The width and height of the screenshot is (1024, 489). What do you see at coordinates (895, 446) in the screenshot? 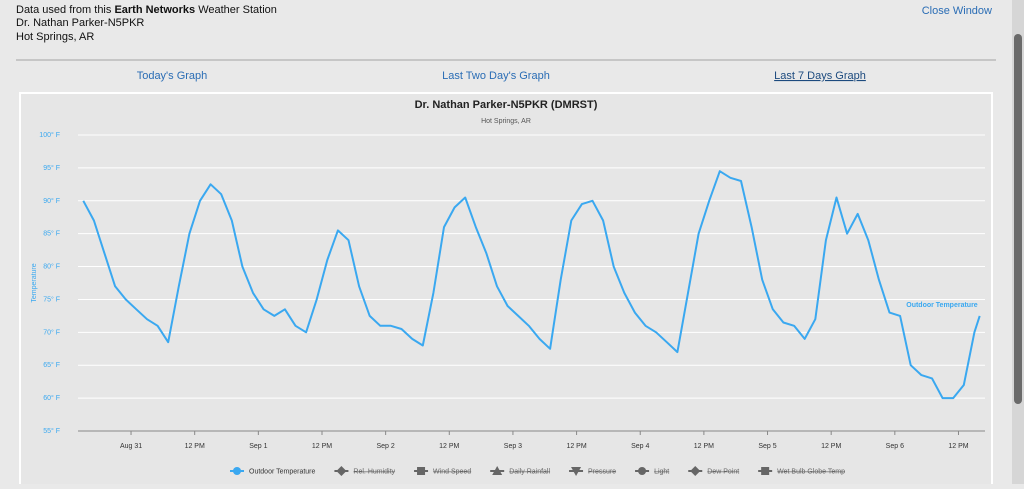
I see `x-tick-label: Sep 6` at bounding box center [895, 446].